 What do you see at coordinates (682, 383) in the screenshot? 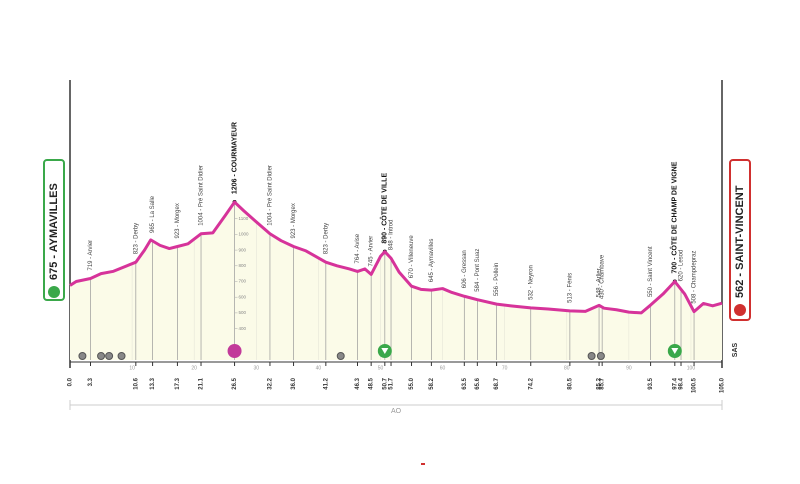
I see `x-tick-label: 98.4` at bounding box center [682, 383].